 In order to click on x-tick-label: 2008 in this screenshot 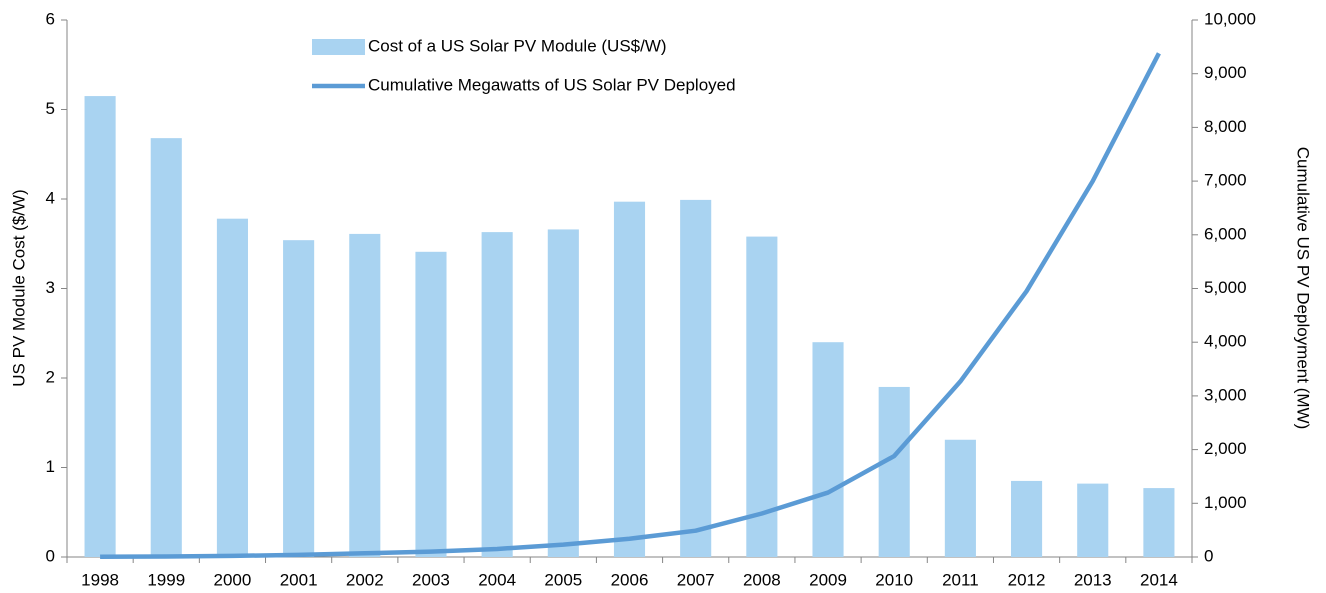, I will do `click(762, 579)`.